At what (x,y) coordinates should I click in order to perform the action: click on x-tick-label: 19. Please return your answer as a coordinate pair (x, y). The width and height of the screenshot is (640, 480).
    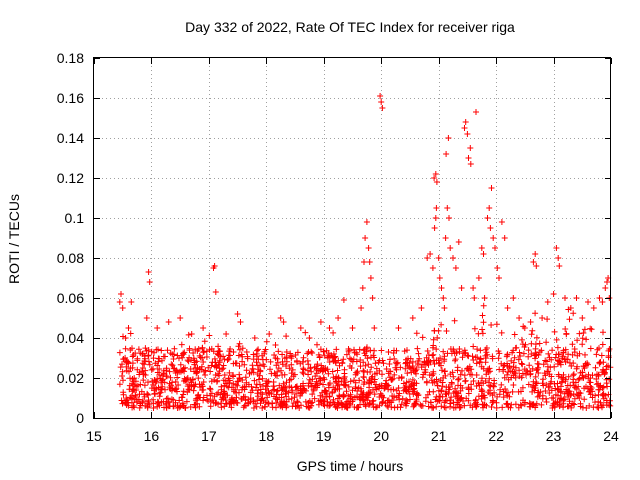
    Looking at the image, I should click on (324, 436).